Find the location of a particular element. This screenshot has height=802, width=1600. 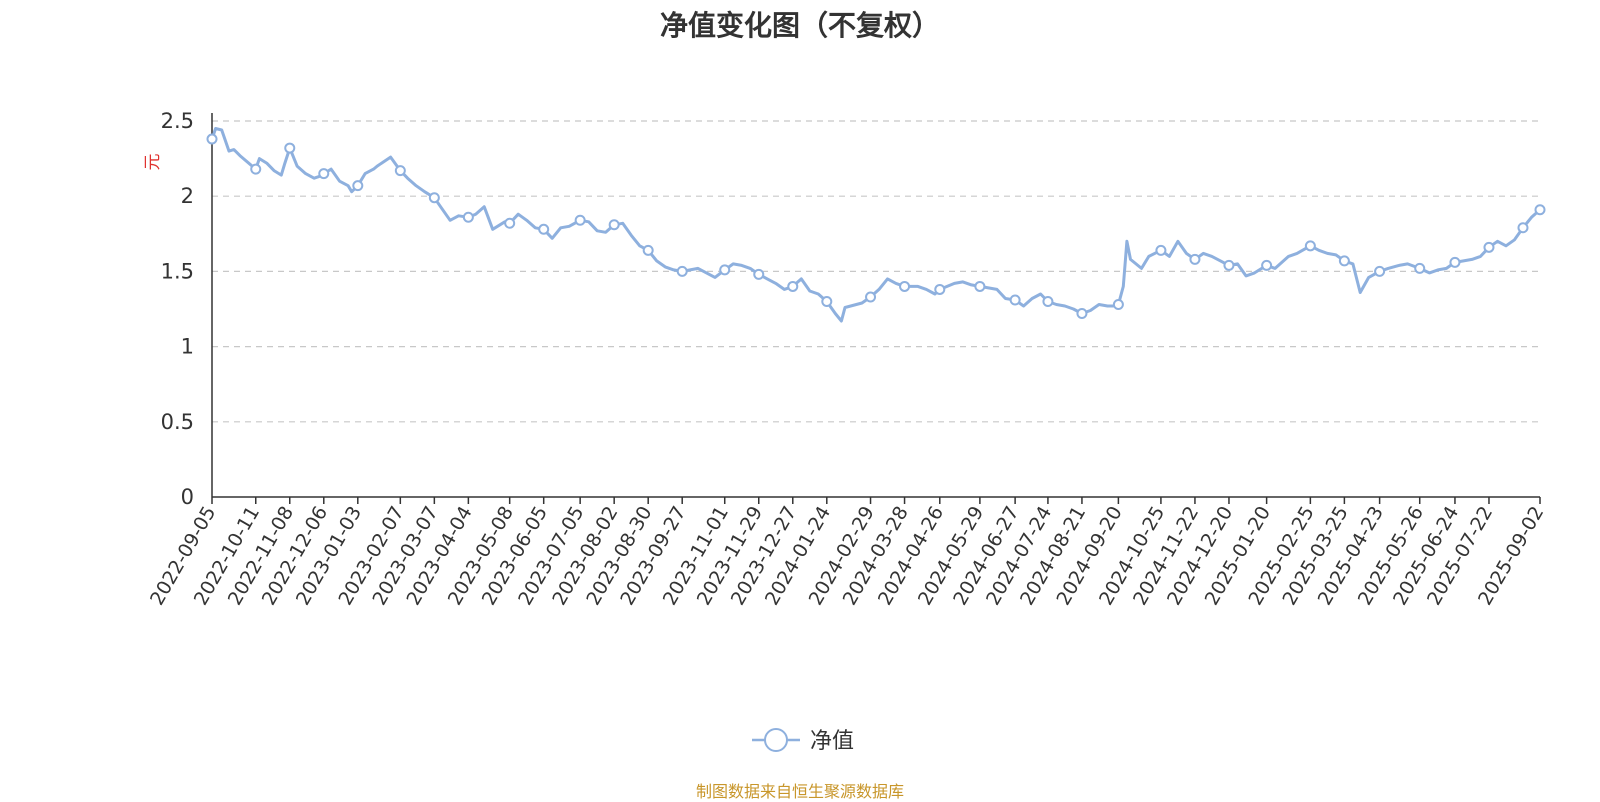

y-tick-label: 1 is located at coordinates (187, 347).